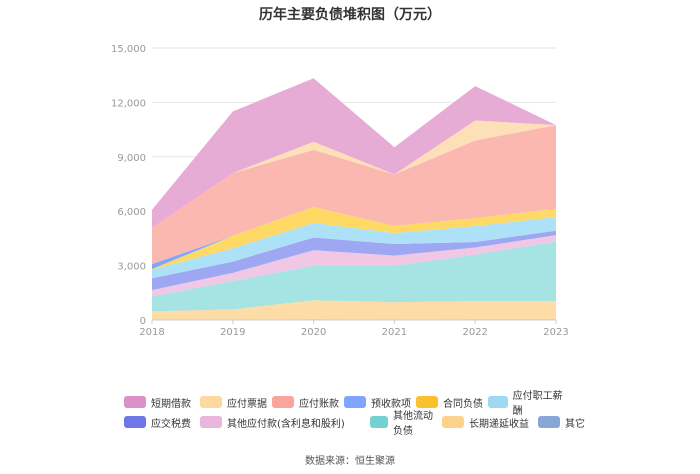 The height and width of the screenshot is (474, 700). What do you see at coordinates (131, 267) in the screenshot?
I see `y-tick-label: 3,000` at bounding box center [131, 267].